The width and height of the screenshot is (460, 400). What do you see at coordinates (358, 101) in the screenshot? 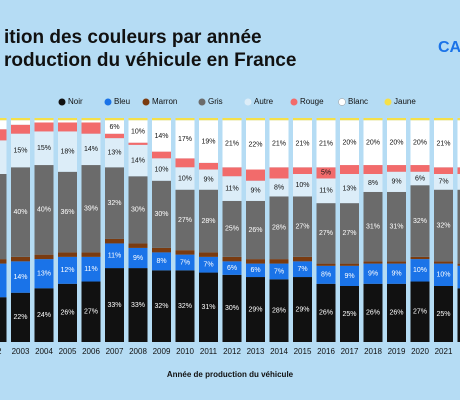
I see `legend-label: Blanc` at bounding box center [358, 101].